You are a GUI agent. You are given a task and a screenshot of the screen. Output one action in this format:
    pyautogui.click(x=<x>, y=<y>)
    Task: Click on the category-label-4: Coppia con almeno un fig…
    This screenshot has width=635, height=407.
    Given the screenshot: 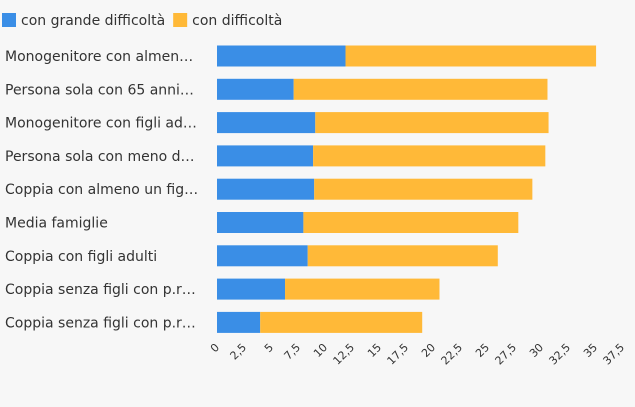 What is the action you would take?
    pyautogui.click(x=101, y=190)
    